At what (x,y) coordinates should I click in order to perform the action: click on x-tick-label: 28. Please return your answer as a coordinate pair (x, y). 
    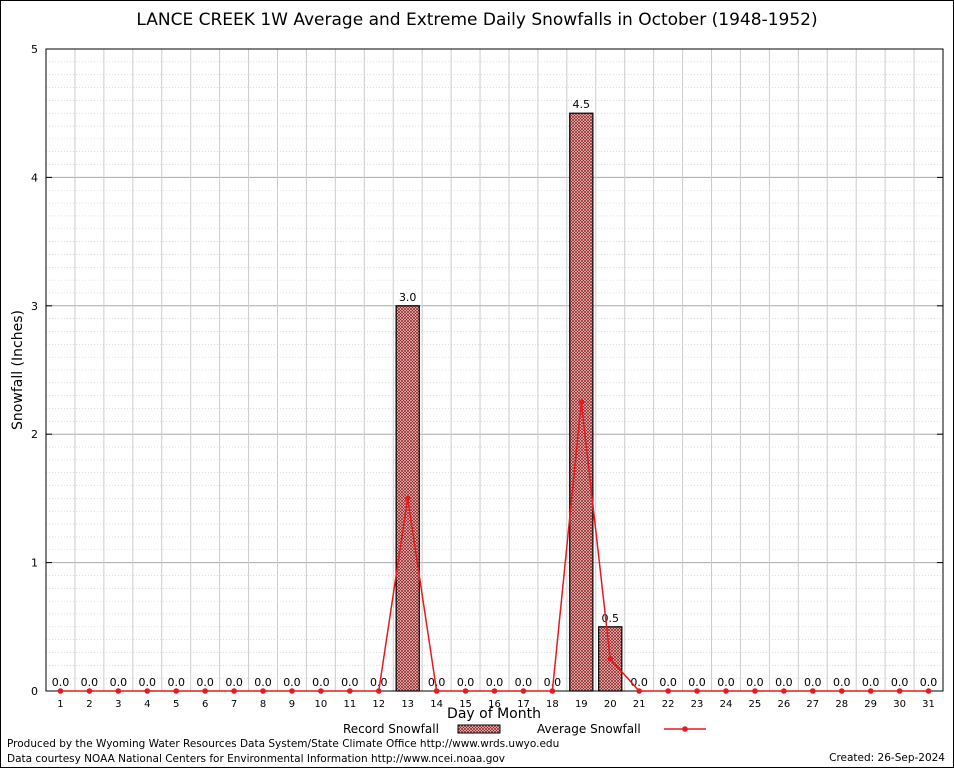
    Looking at the image, I should click on (841, 704).